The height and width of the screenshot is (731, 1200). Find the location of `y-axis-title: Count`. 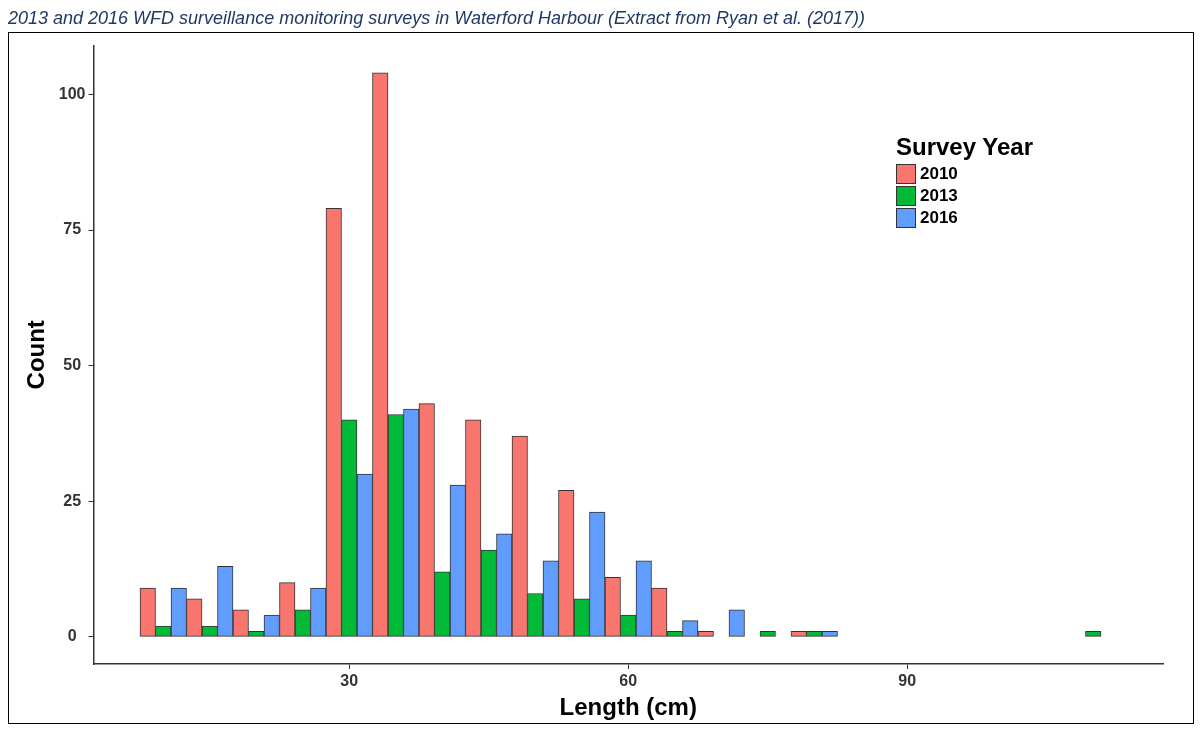

y-axis-title: Count is located at coordinates (36, 355).